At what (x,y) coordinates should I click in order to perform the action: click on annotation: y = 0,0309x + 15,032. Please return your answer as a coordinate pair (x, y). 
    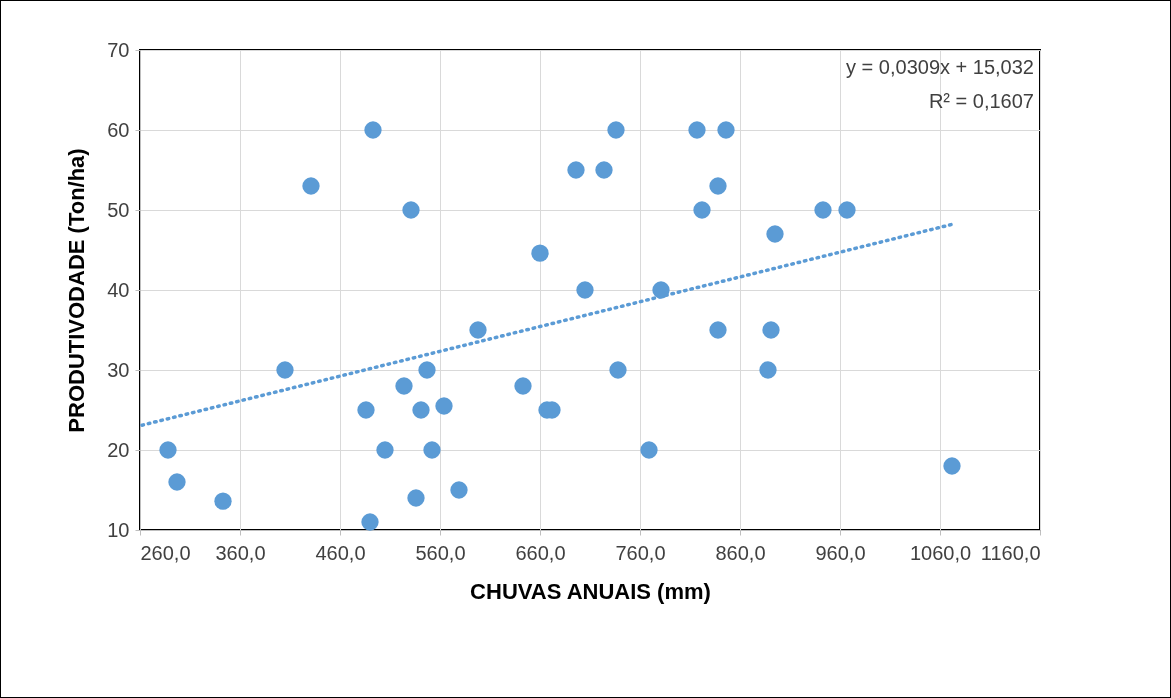
    Looking at the image, I should click on (940, 67).